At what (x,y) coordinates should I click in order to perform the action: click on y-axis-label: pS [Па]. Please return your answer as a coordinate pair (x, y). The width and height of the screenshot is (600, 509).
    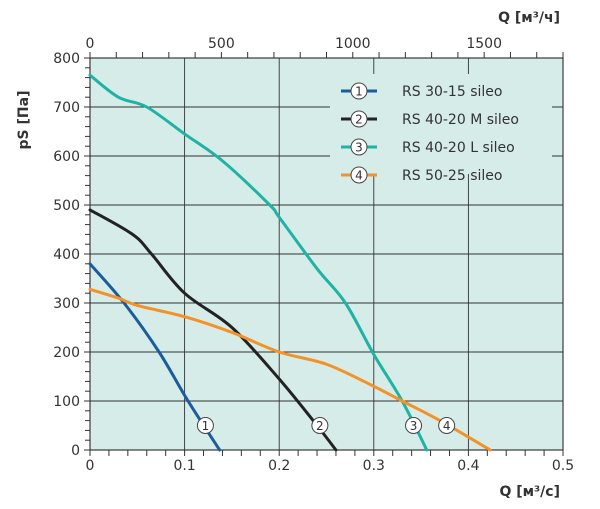
    Looking at the image, I should click on (24, 120).